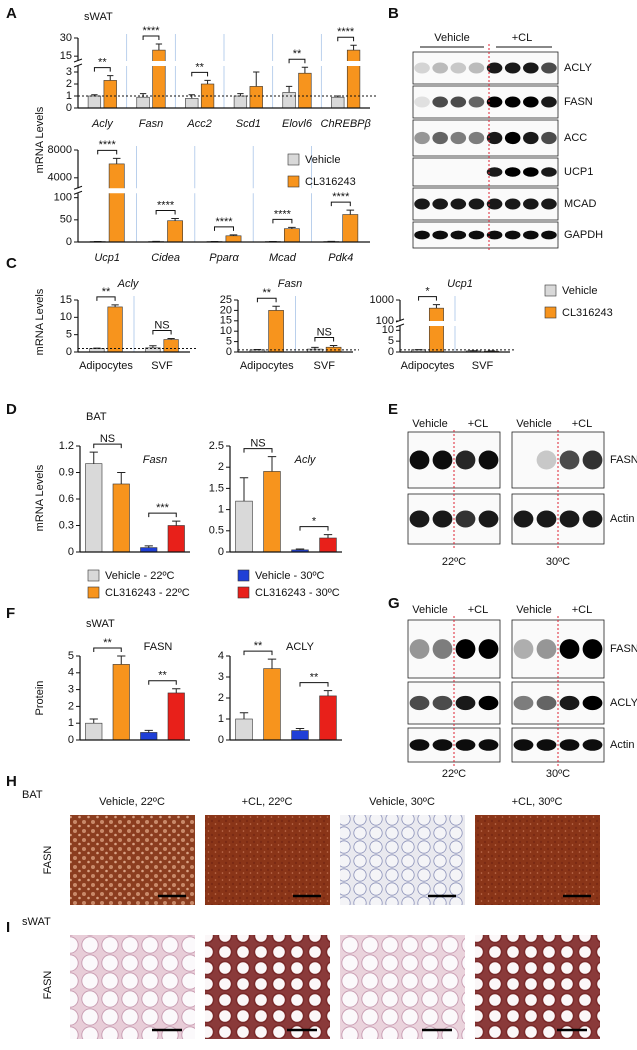  What do you see at coordinates (393, 409) in the screenshot?
I see `panel-label: E` at bounding box center [393, 409].